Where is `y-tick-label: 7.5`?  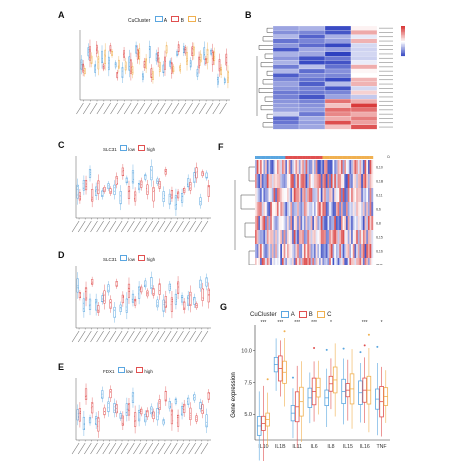
y-tick-label: 7.5 is located at coordinates (248, 383).